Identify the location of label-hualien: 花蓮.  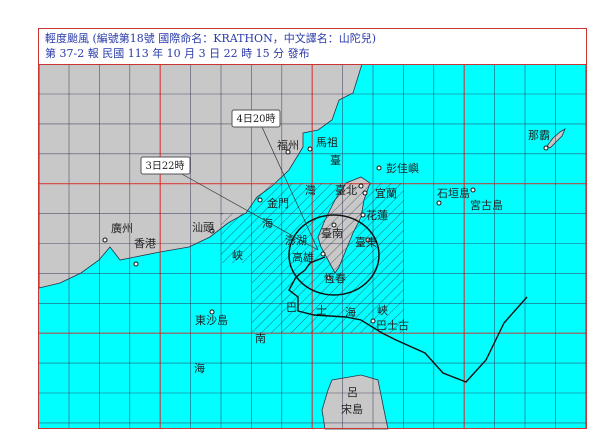
(377, 215).